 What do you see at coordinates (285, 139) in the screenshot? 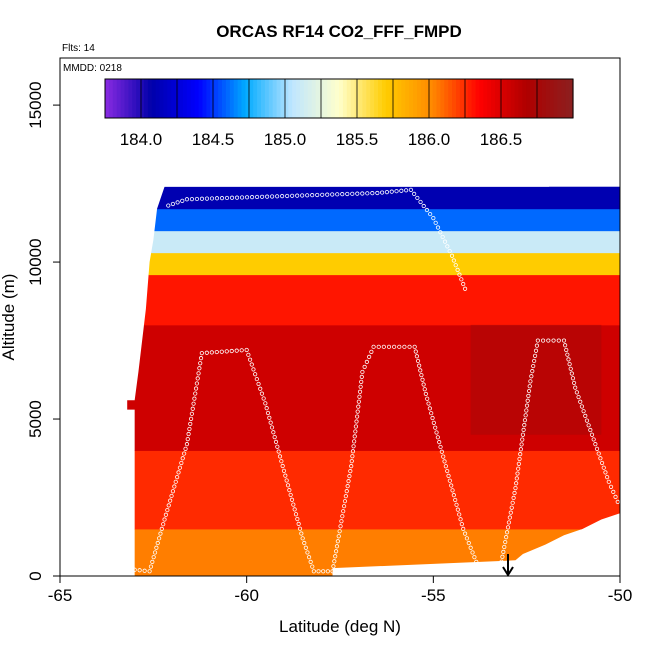
I see `colorbar-tick-label: 185.0` at bounding box center [285, 139].